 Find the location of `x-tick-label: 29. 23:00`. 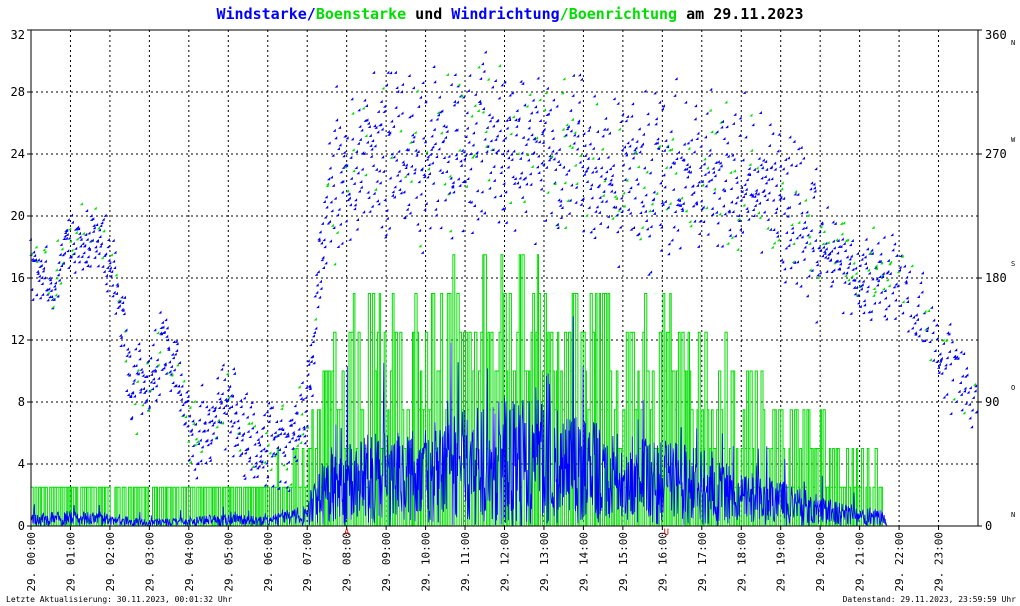

x-tick-label: 29. 23:00 is located at coordinates (939, 562).